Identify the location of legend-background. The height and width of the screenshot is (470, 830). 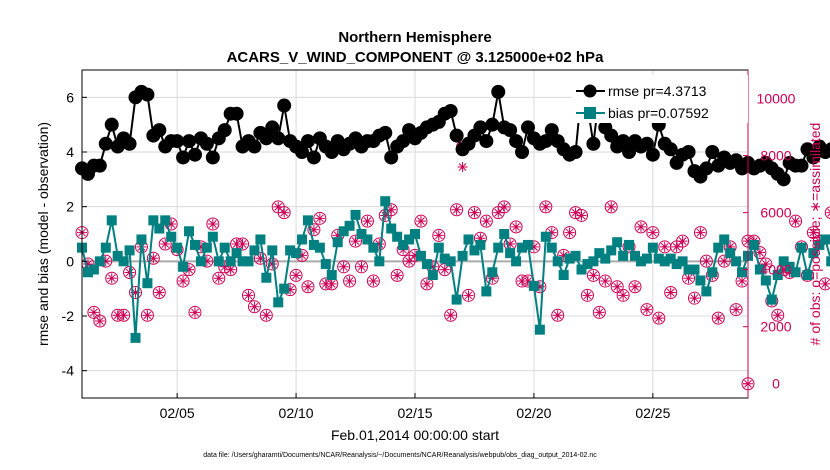
(660, 99).